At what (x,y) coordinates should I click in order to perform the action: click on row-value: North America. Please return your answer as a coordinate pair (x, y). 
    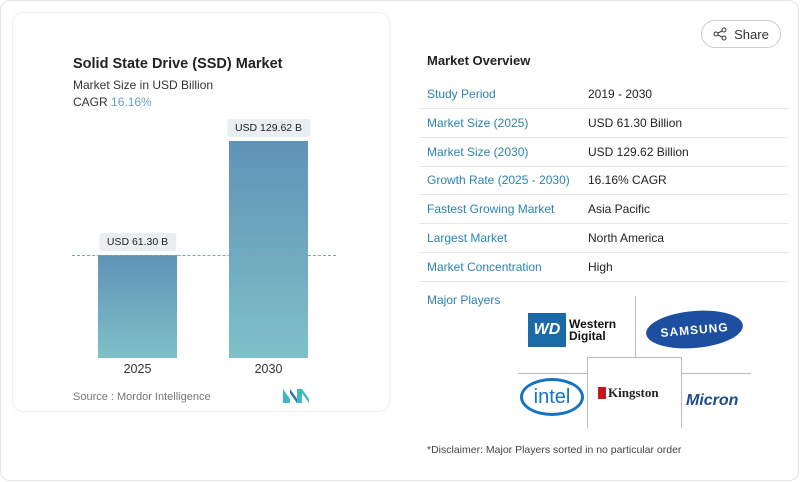
    Looking at the image, I should click on (626, 238).